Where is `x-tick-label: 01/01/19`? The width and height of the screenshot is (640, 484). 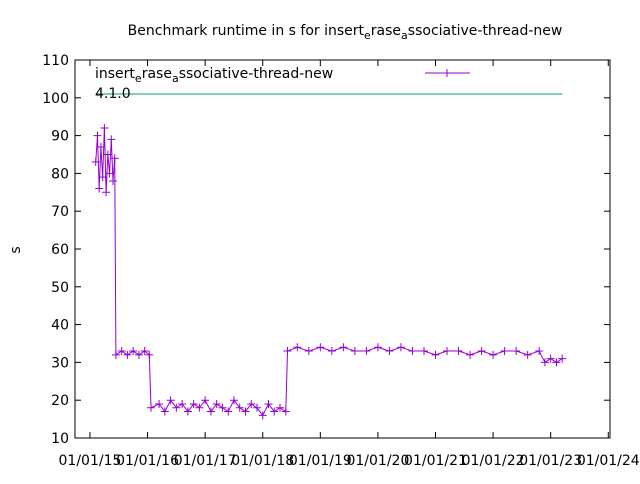
x-tick-label: 01/01/19 is located at coordinates (320, 461).